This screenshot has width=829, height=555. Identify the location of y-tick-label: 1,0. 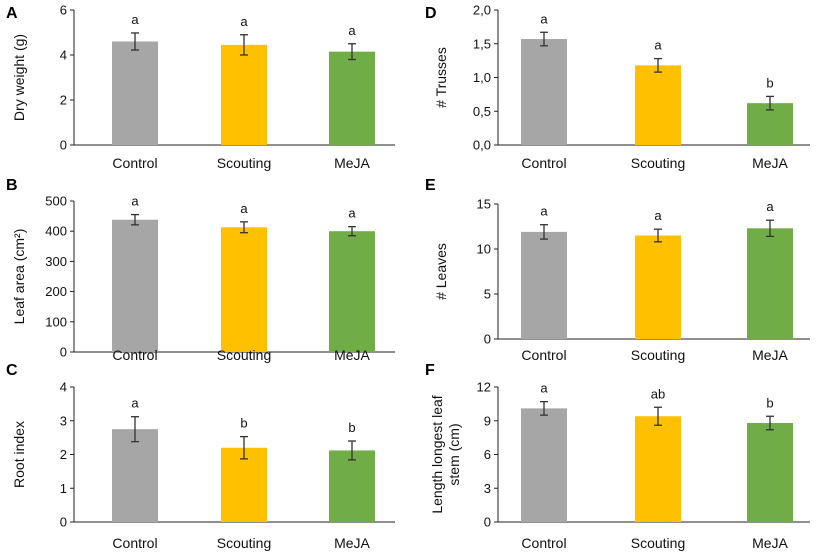
(482, 77).